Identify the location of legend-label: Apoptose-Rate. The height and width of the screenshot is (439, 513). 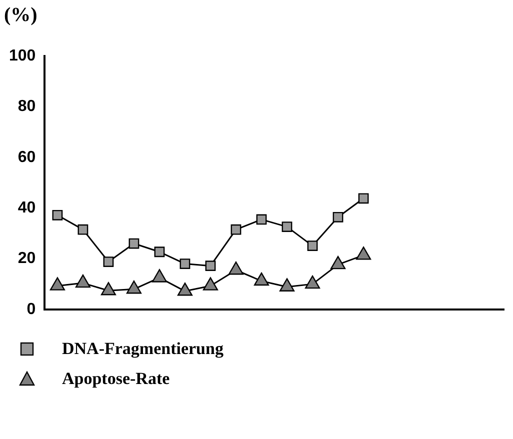
(116, 379).